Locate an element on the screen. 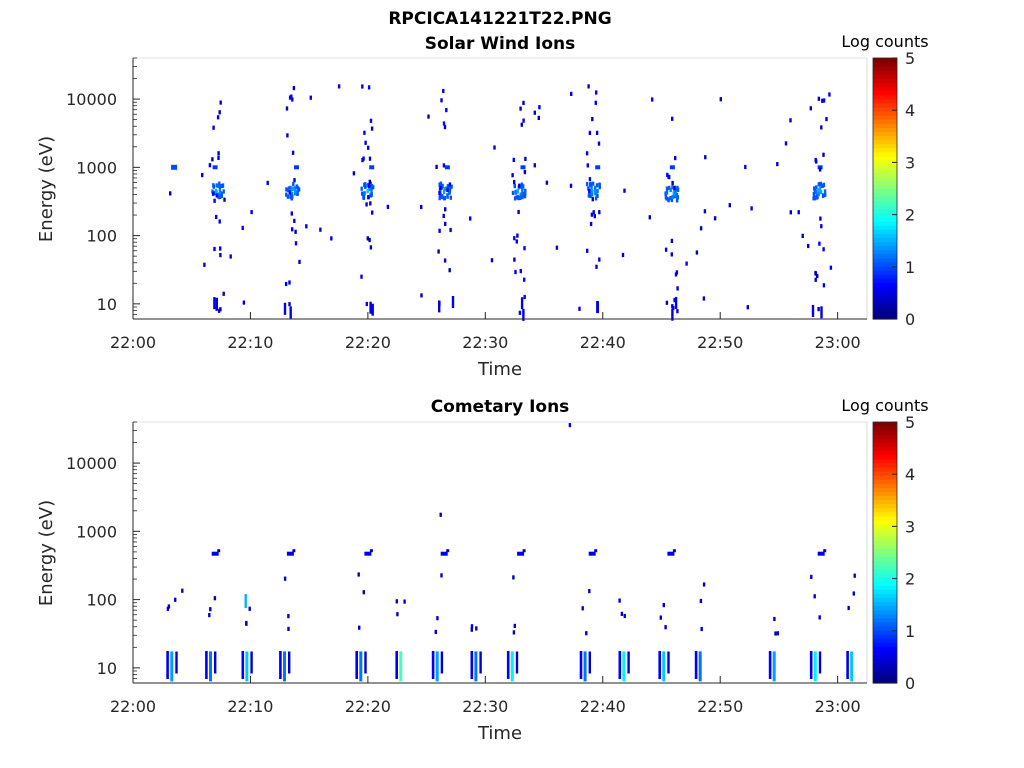 This screenshot has height=768, width=1024. colorbar-tick-label: 3 is located at coordinates (910, 162).